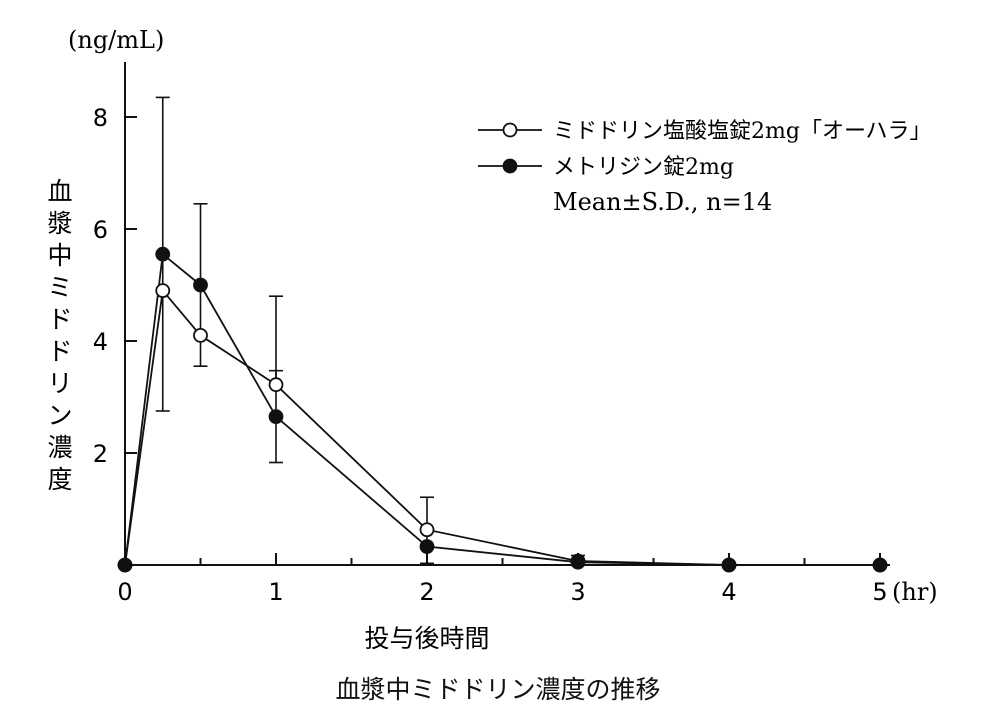 This screenshot has width=996, height=720. I want to click on x-tick-label: 2, so click(426, 592).